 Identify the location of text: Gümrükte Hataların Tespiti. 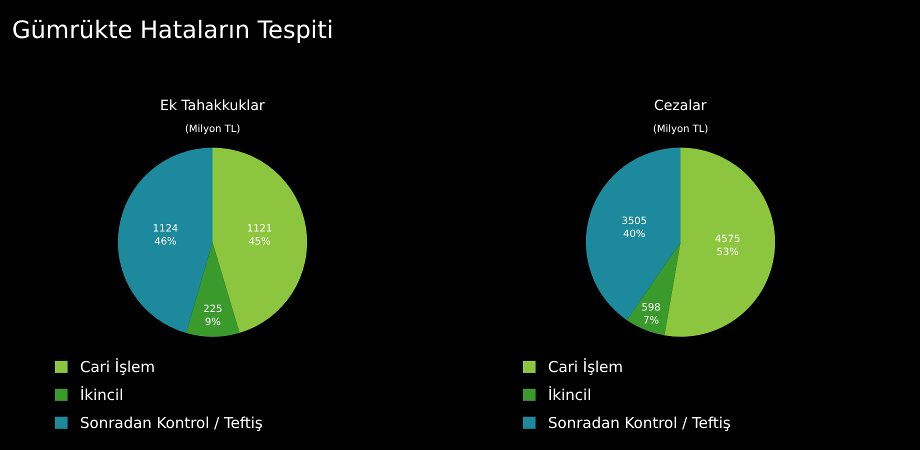
(173, 30).